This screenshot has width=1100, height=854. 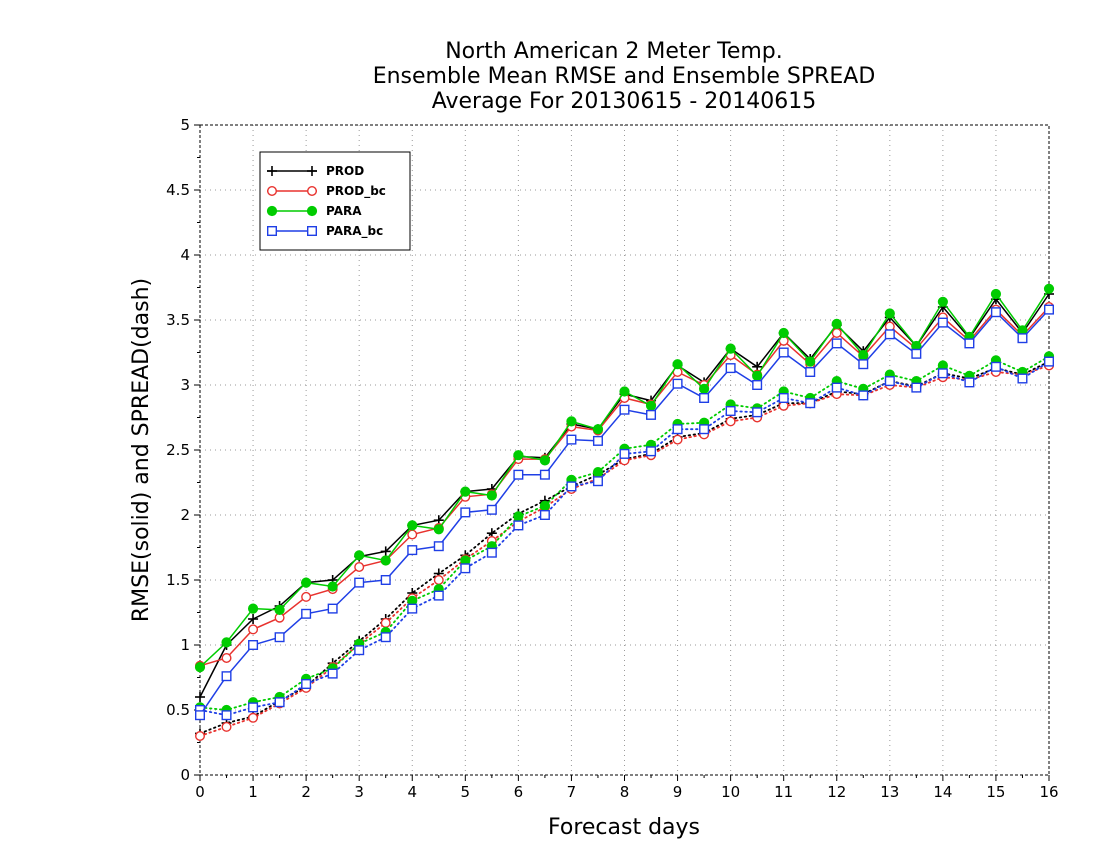 What do you see at coordinates (178, 580) in the screenshot?
I see `y-tick-label: 1.5` at bounding box center [178, 580].